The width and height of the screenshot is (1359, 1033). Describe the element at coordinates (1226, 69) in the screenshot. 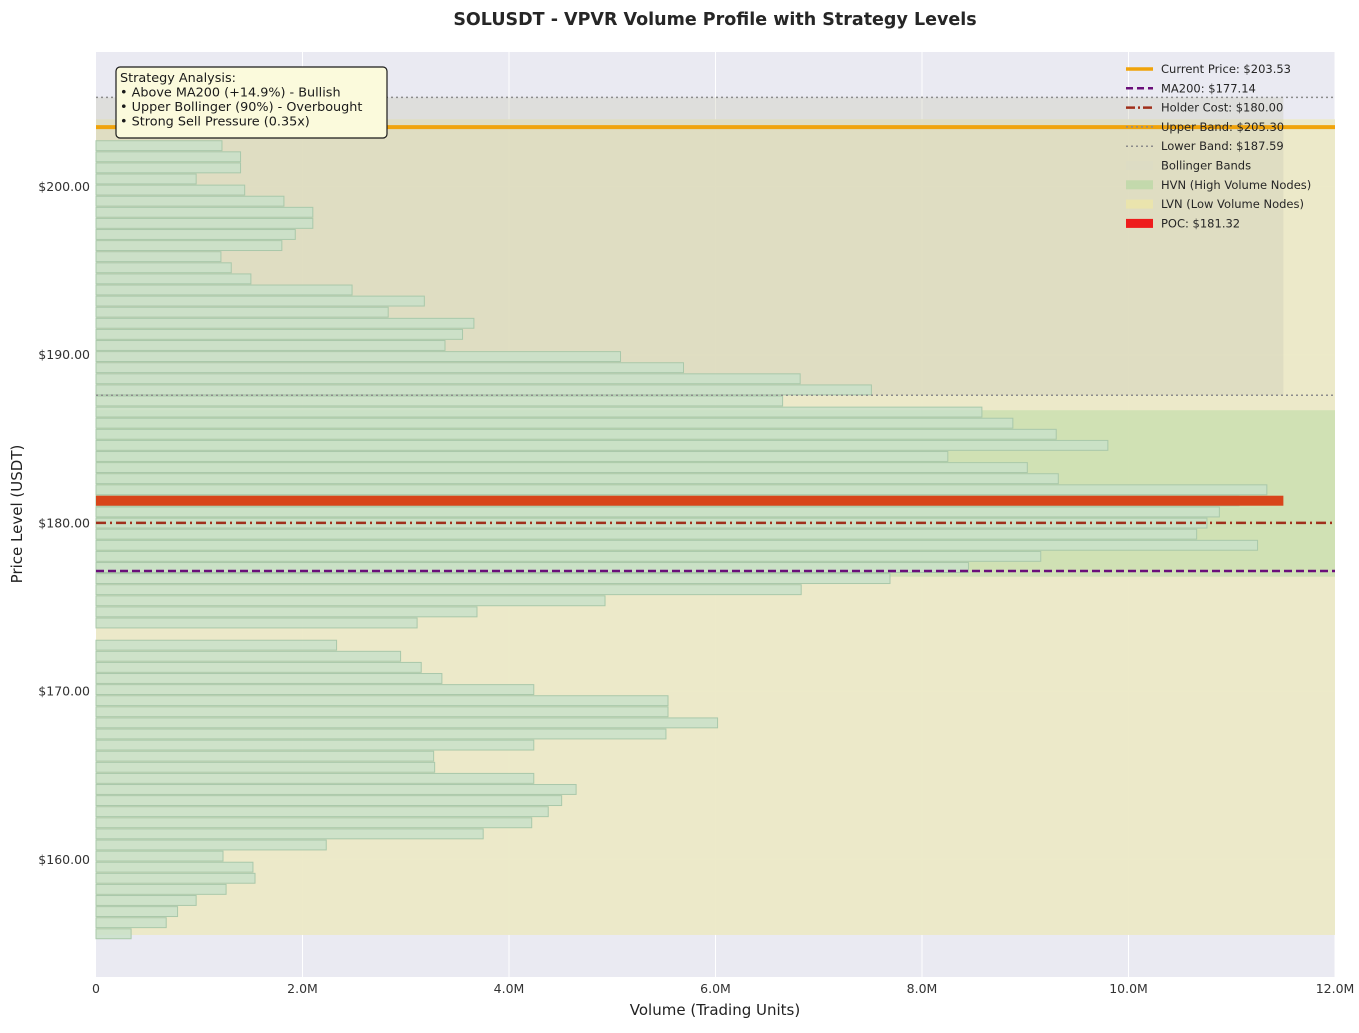

I see `legend-label: Current Price: $203.53` at that location.